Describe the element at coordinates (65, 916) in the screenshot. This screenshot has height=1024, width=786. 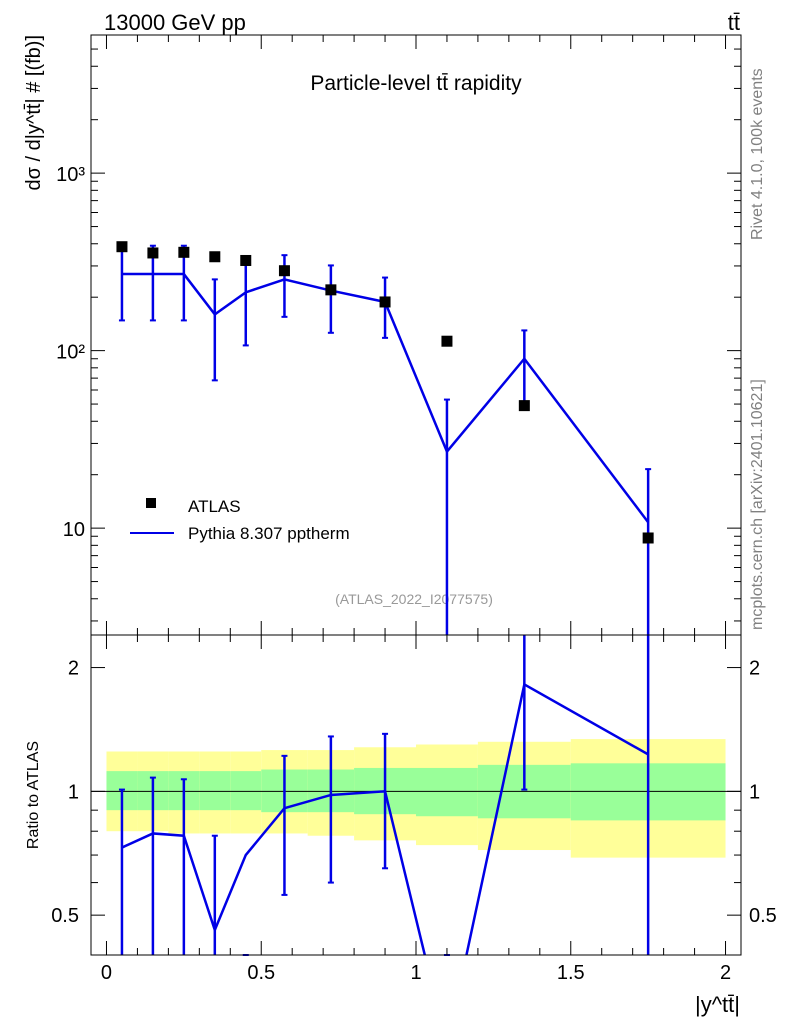
I see `ratio-y-tick-label: 0.5` at that location.